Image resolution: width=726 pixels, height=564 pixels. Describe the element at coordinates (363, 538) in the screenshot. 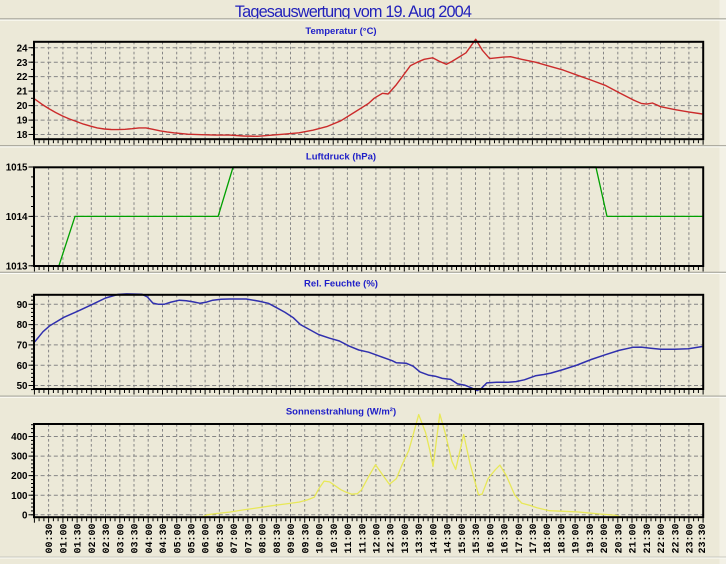

I see `svg-text: 11:30` at that location.